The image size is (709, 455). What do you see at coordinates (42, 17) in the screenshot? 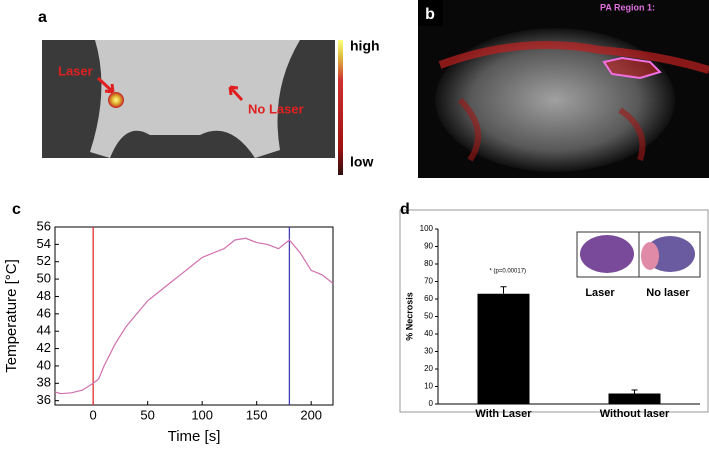
I see `panel-label: a` at bounding box center [42, 17].